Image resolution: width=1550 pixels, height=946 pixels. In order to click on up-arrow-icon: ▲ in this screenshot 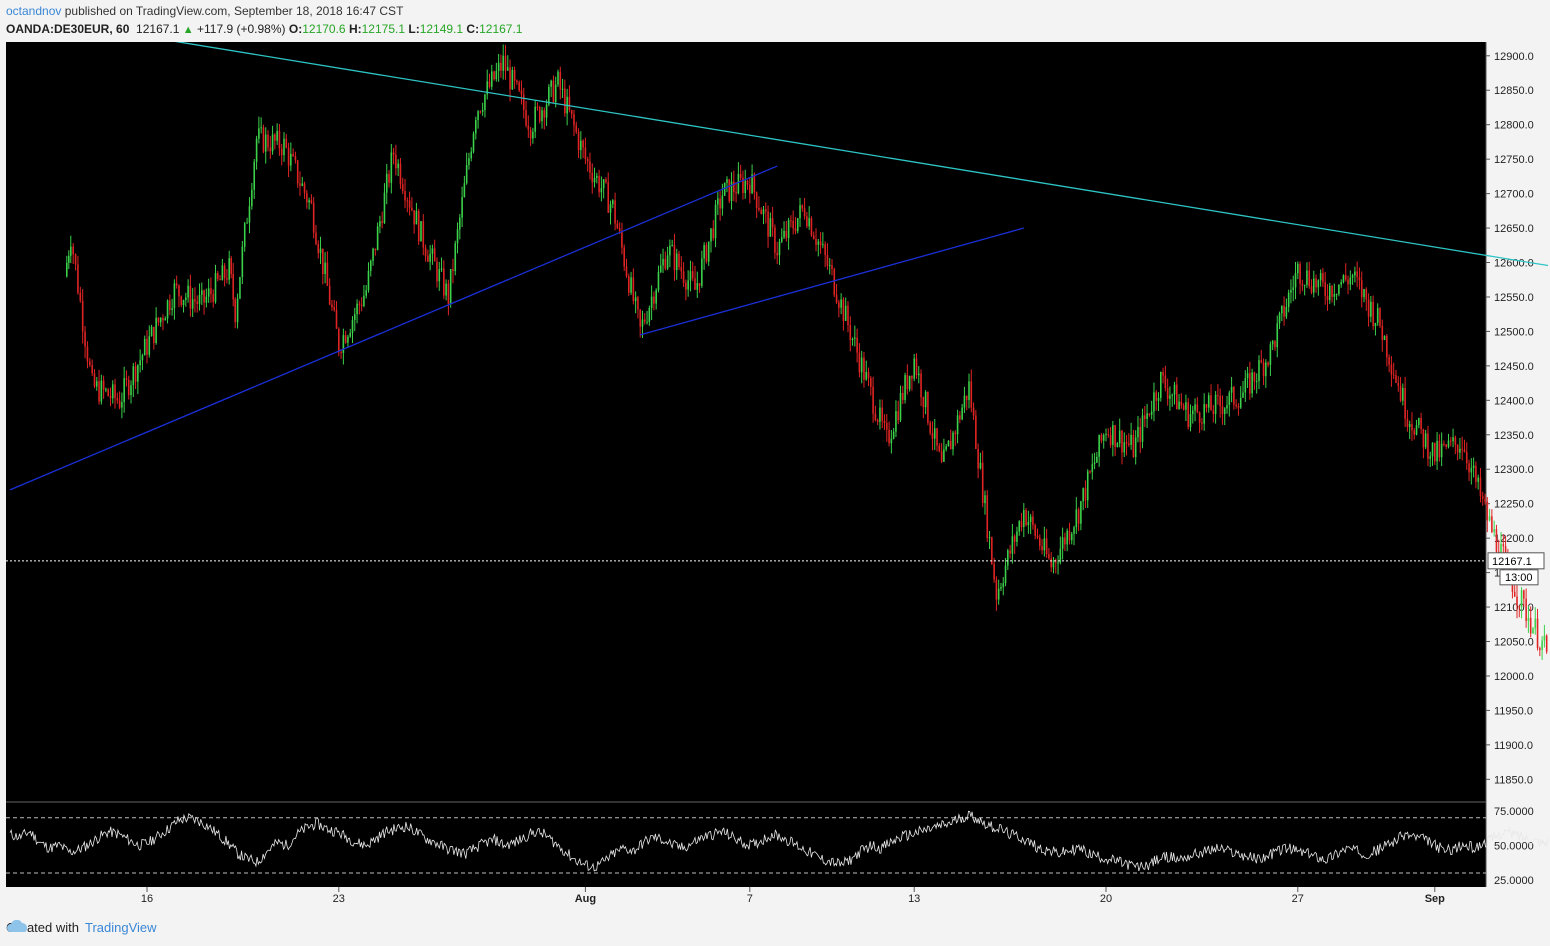, I will do `click(188, 30)`.